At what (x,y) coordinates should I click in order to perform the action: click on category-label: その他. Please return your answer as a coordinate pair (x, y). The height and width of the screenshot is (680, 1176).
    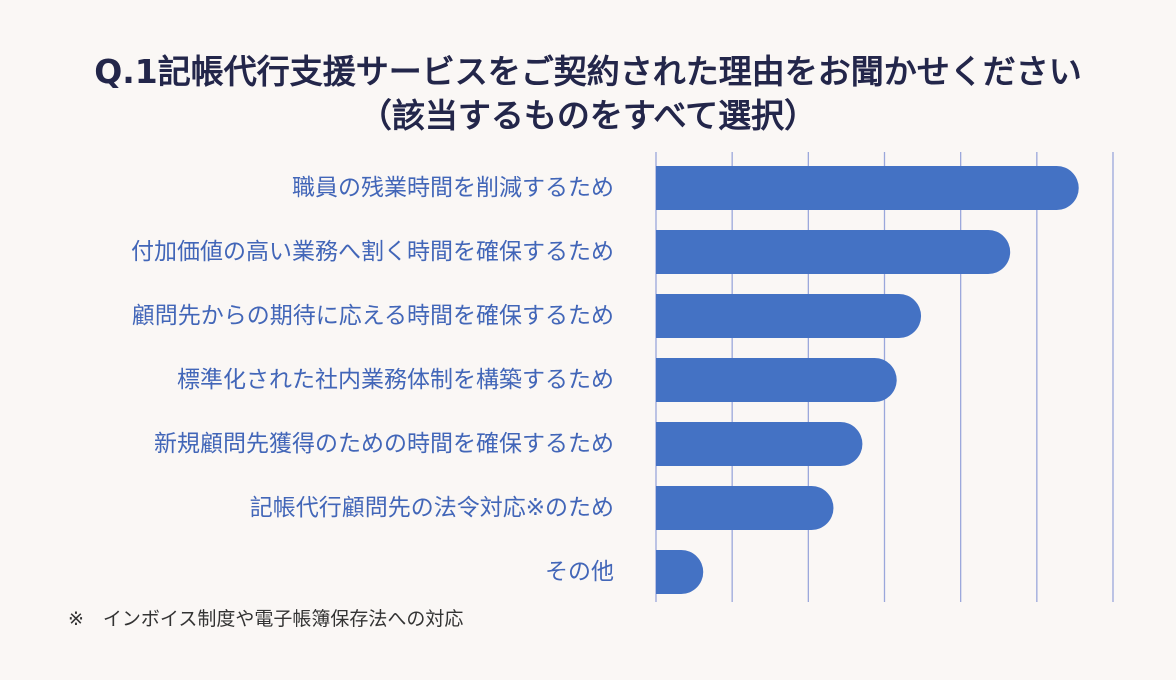
    Looking at the image, I should click on (579, 572).